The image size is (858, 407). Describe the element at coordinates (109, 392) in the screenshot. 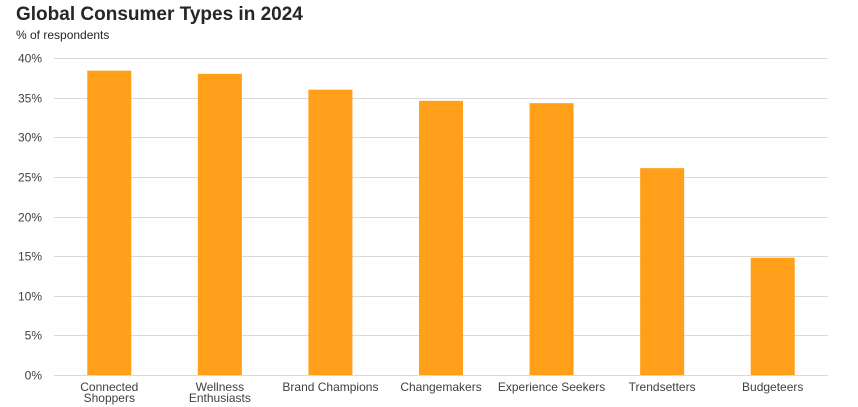

I see `x-tick-label: Connected Shoppers` at that location.